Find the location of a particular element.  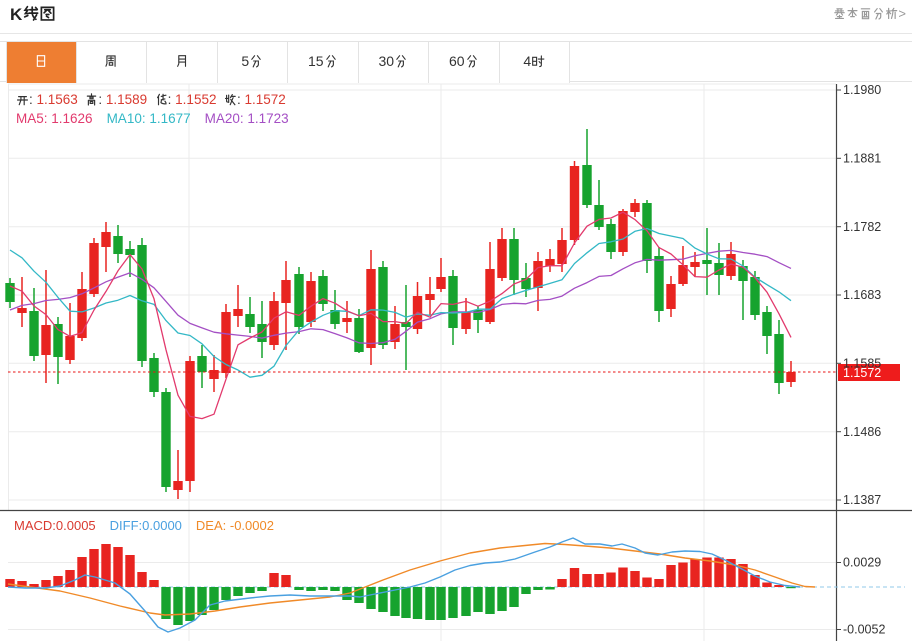

svg-text: 1.1881 is located at coordinates (862, 159).